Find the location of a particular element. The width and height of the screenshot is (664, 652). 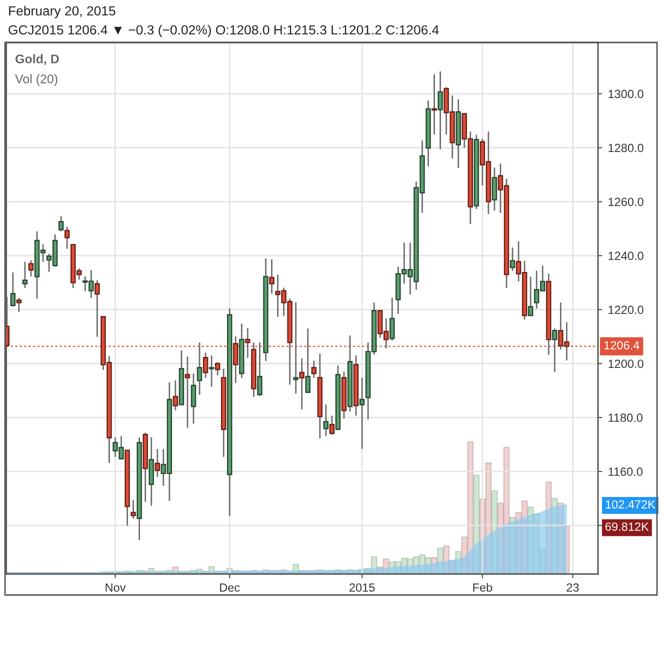

y-tick-label: 1160.0 is located at coordinates (625, 472).